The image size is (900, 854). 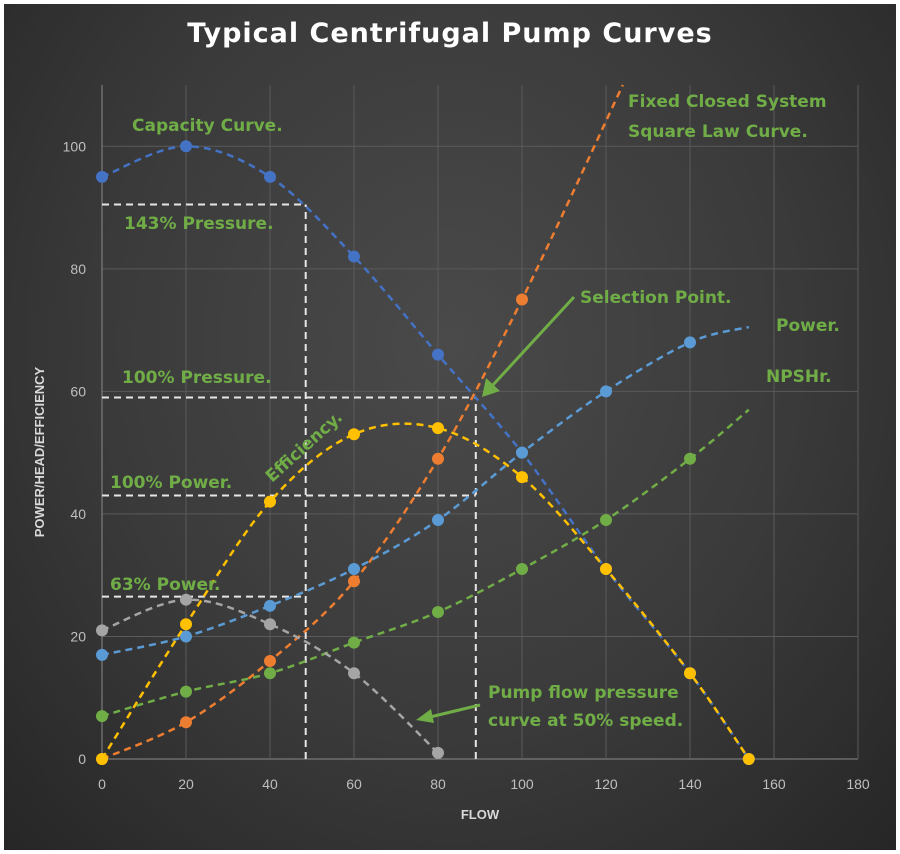 I want to click on x-tick-label: 0, so click(x=102, y=784).